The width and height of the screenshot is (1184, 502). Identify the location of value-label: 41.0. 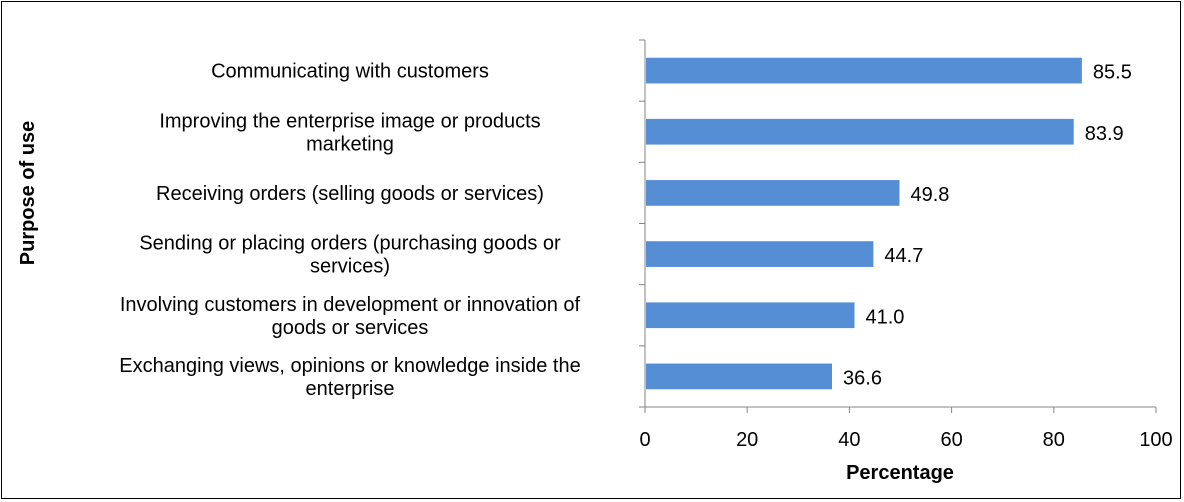
(885, 317).